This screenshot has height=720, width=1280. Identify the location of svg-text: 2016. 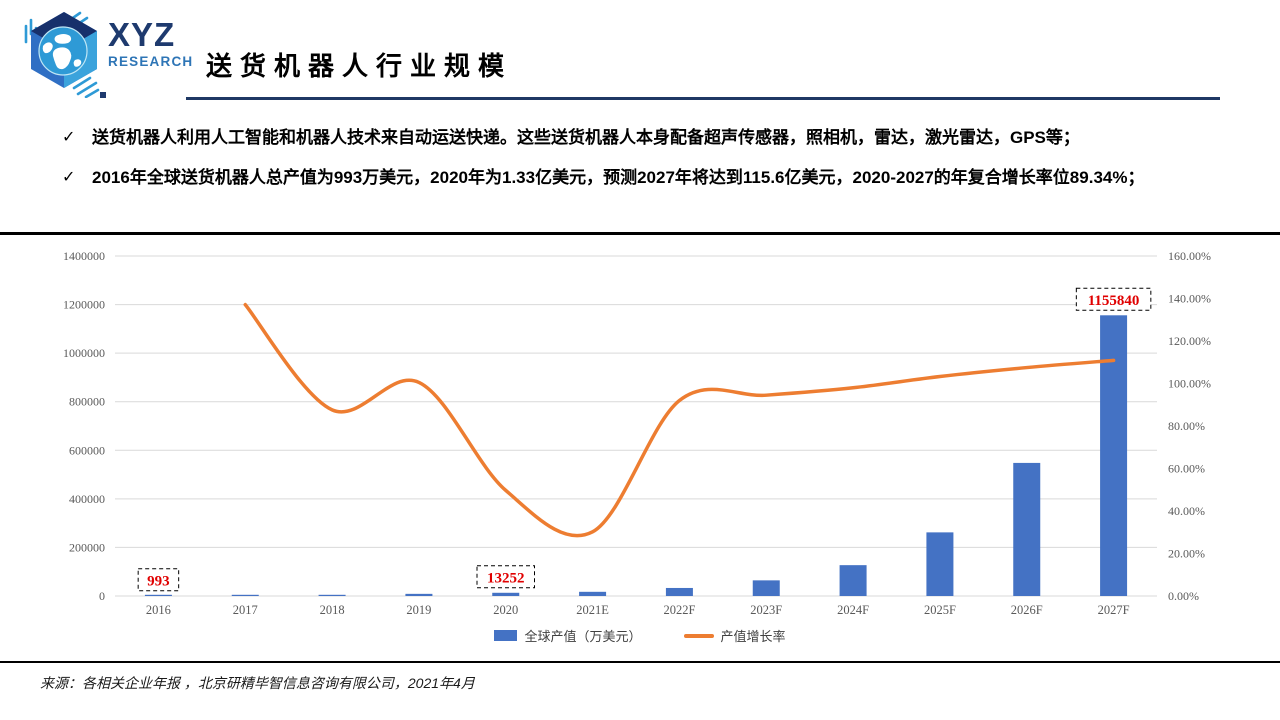
(158, 610).